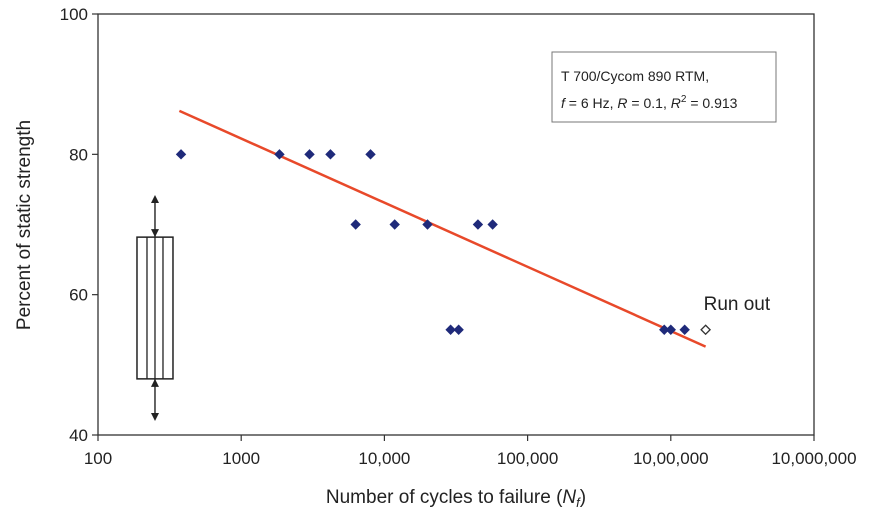  I want to click on x-tick-label-4: 10,00,000, so click(671, 458).